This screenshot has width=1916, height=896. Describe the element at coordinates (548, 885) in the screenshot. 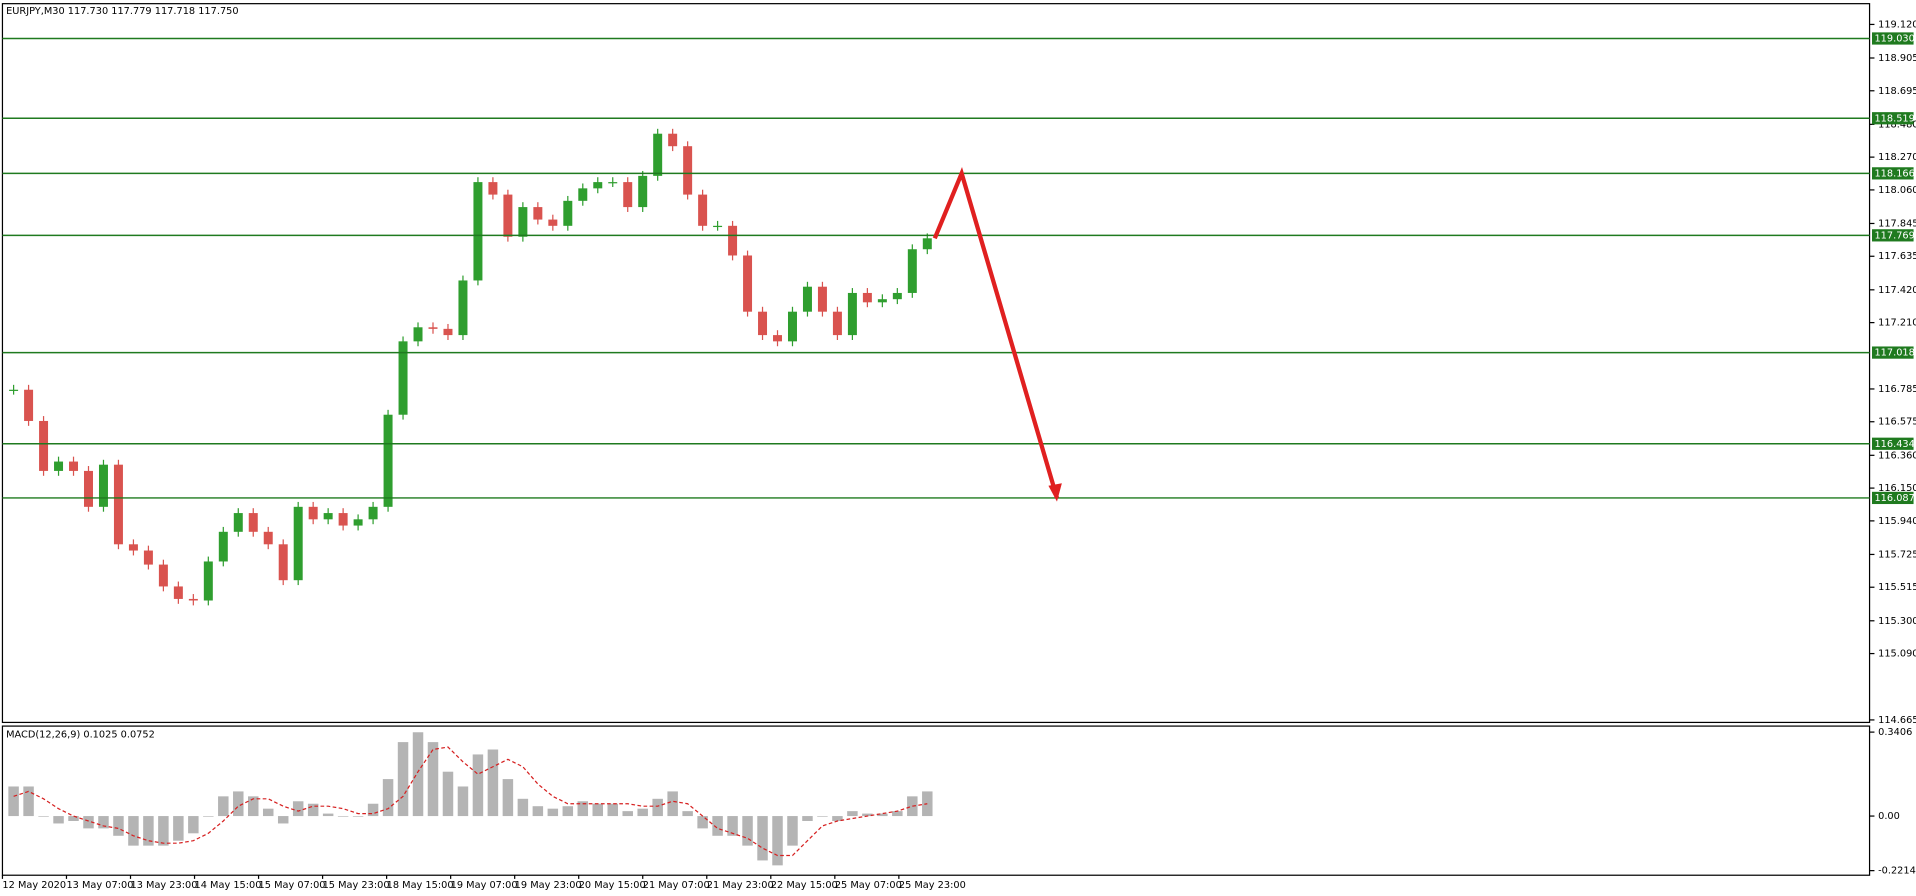

I see `x-tick-label: 19 May 23:00` at that location.